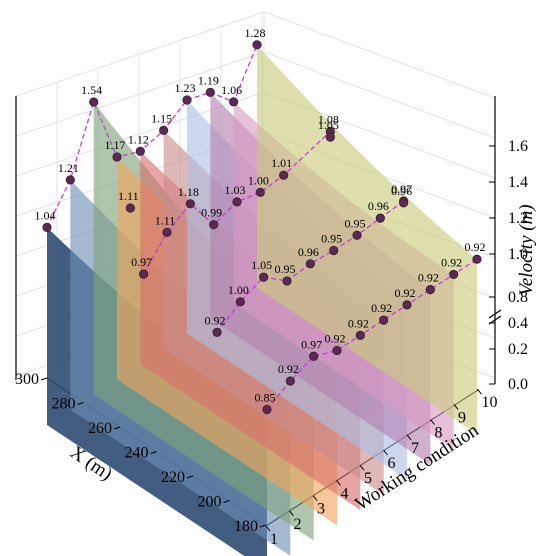 This screenshot has width=550, height=556. What do you see at coordinates (64, 404) in the screenshot?
I see `x-tick-label: 280` at bounding box center [64, 404].